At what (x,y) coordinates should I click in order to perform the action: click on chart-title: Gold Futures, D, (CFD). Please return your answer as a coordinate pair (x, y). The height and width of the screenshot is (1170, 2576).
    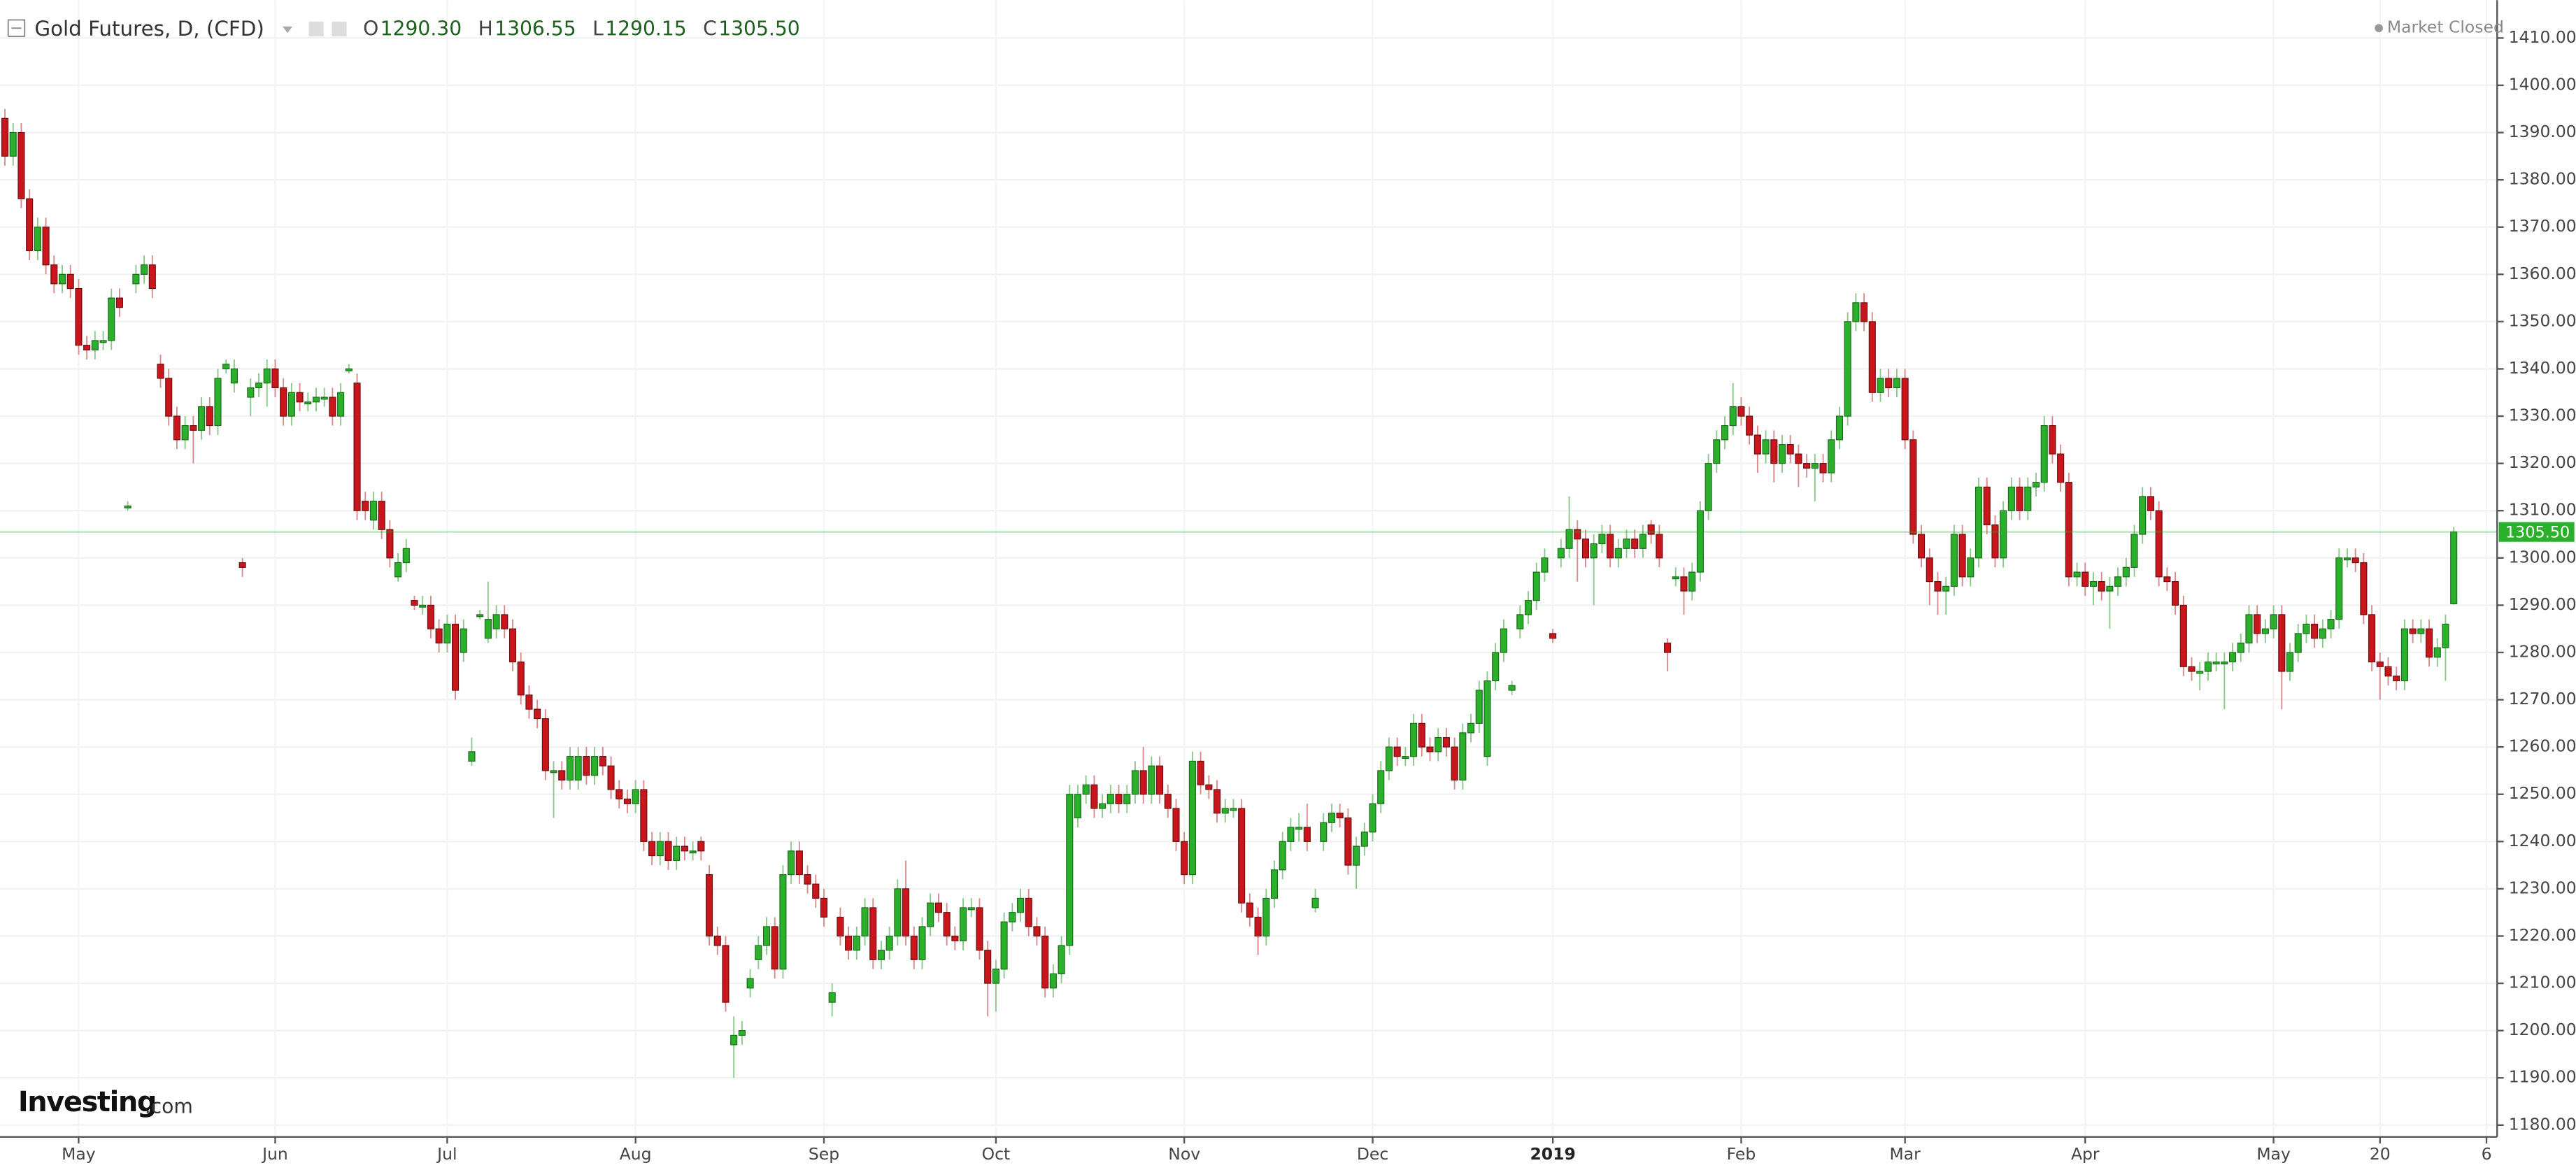
    Looking at the image, I should click on (149, 29).